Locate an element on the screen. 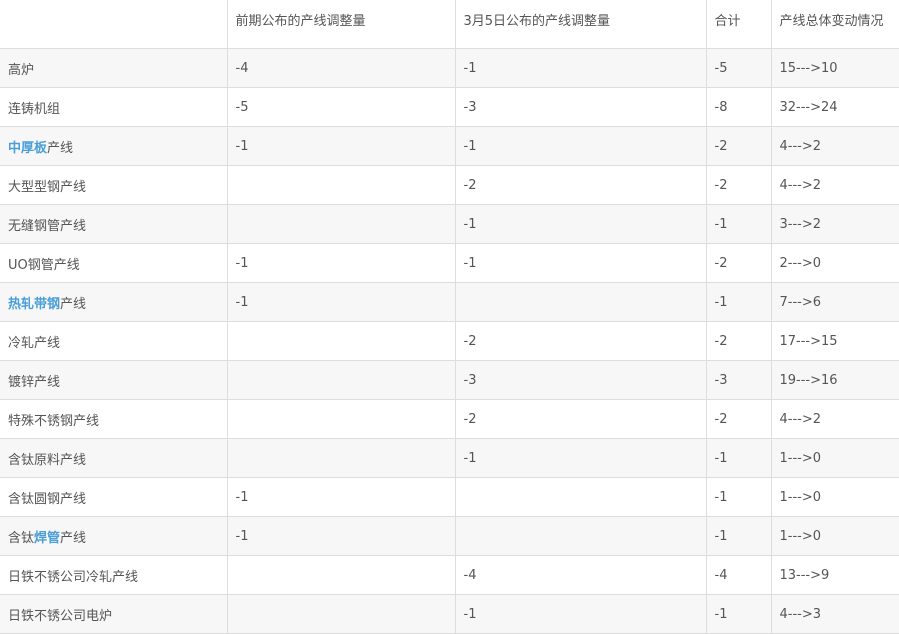 The height and width of the screenshot is (634, 899). item-label: 日铁不锈公司电炉 is located at coordinates (60, 616).